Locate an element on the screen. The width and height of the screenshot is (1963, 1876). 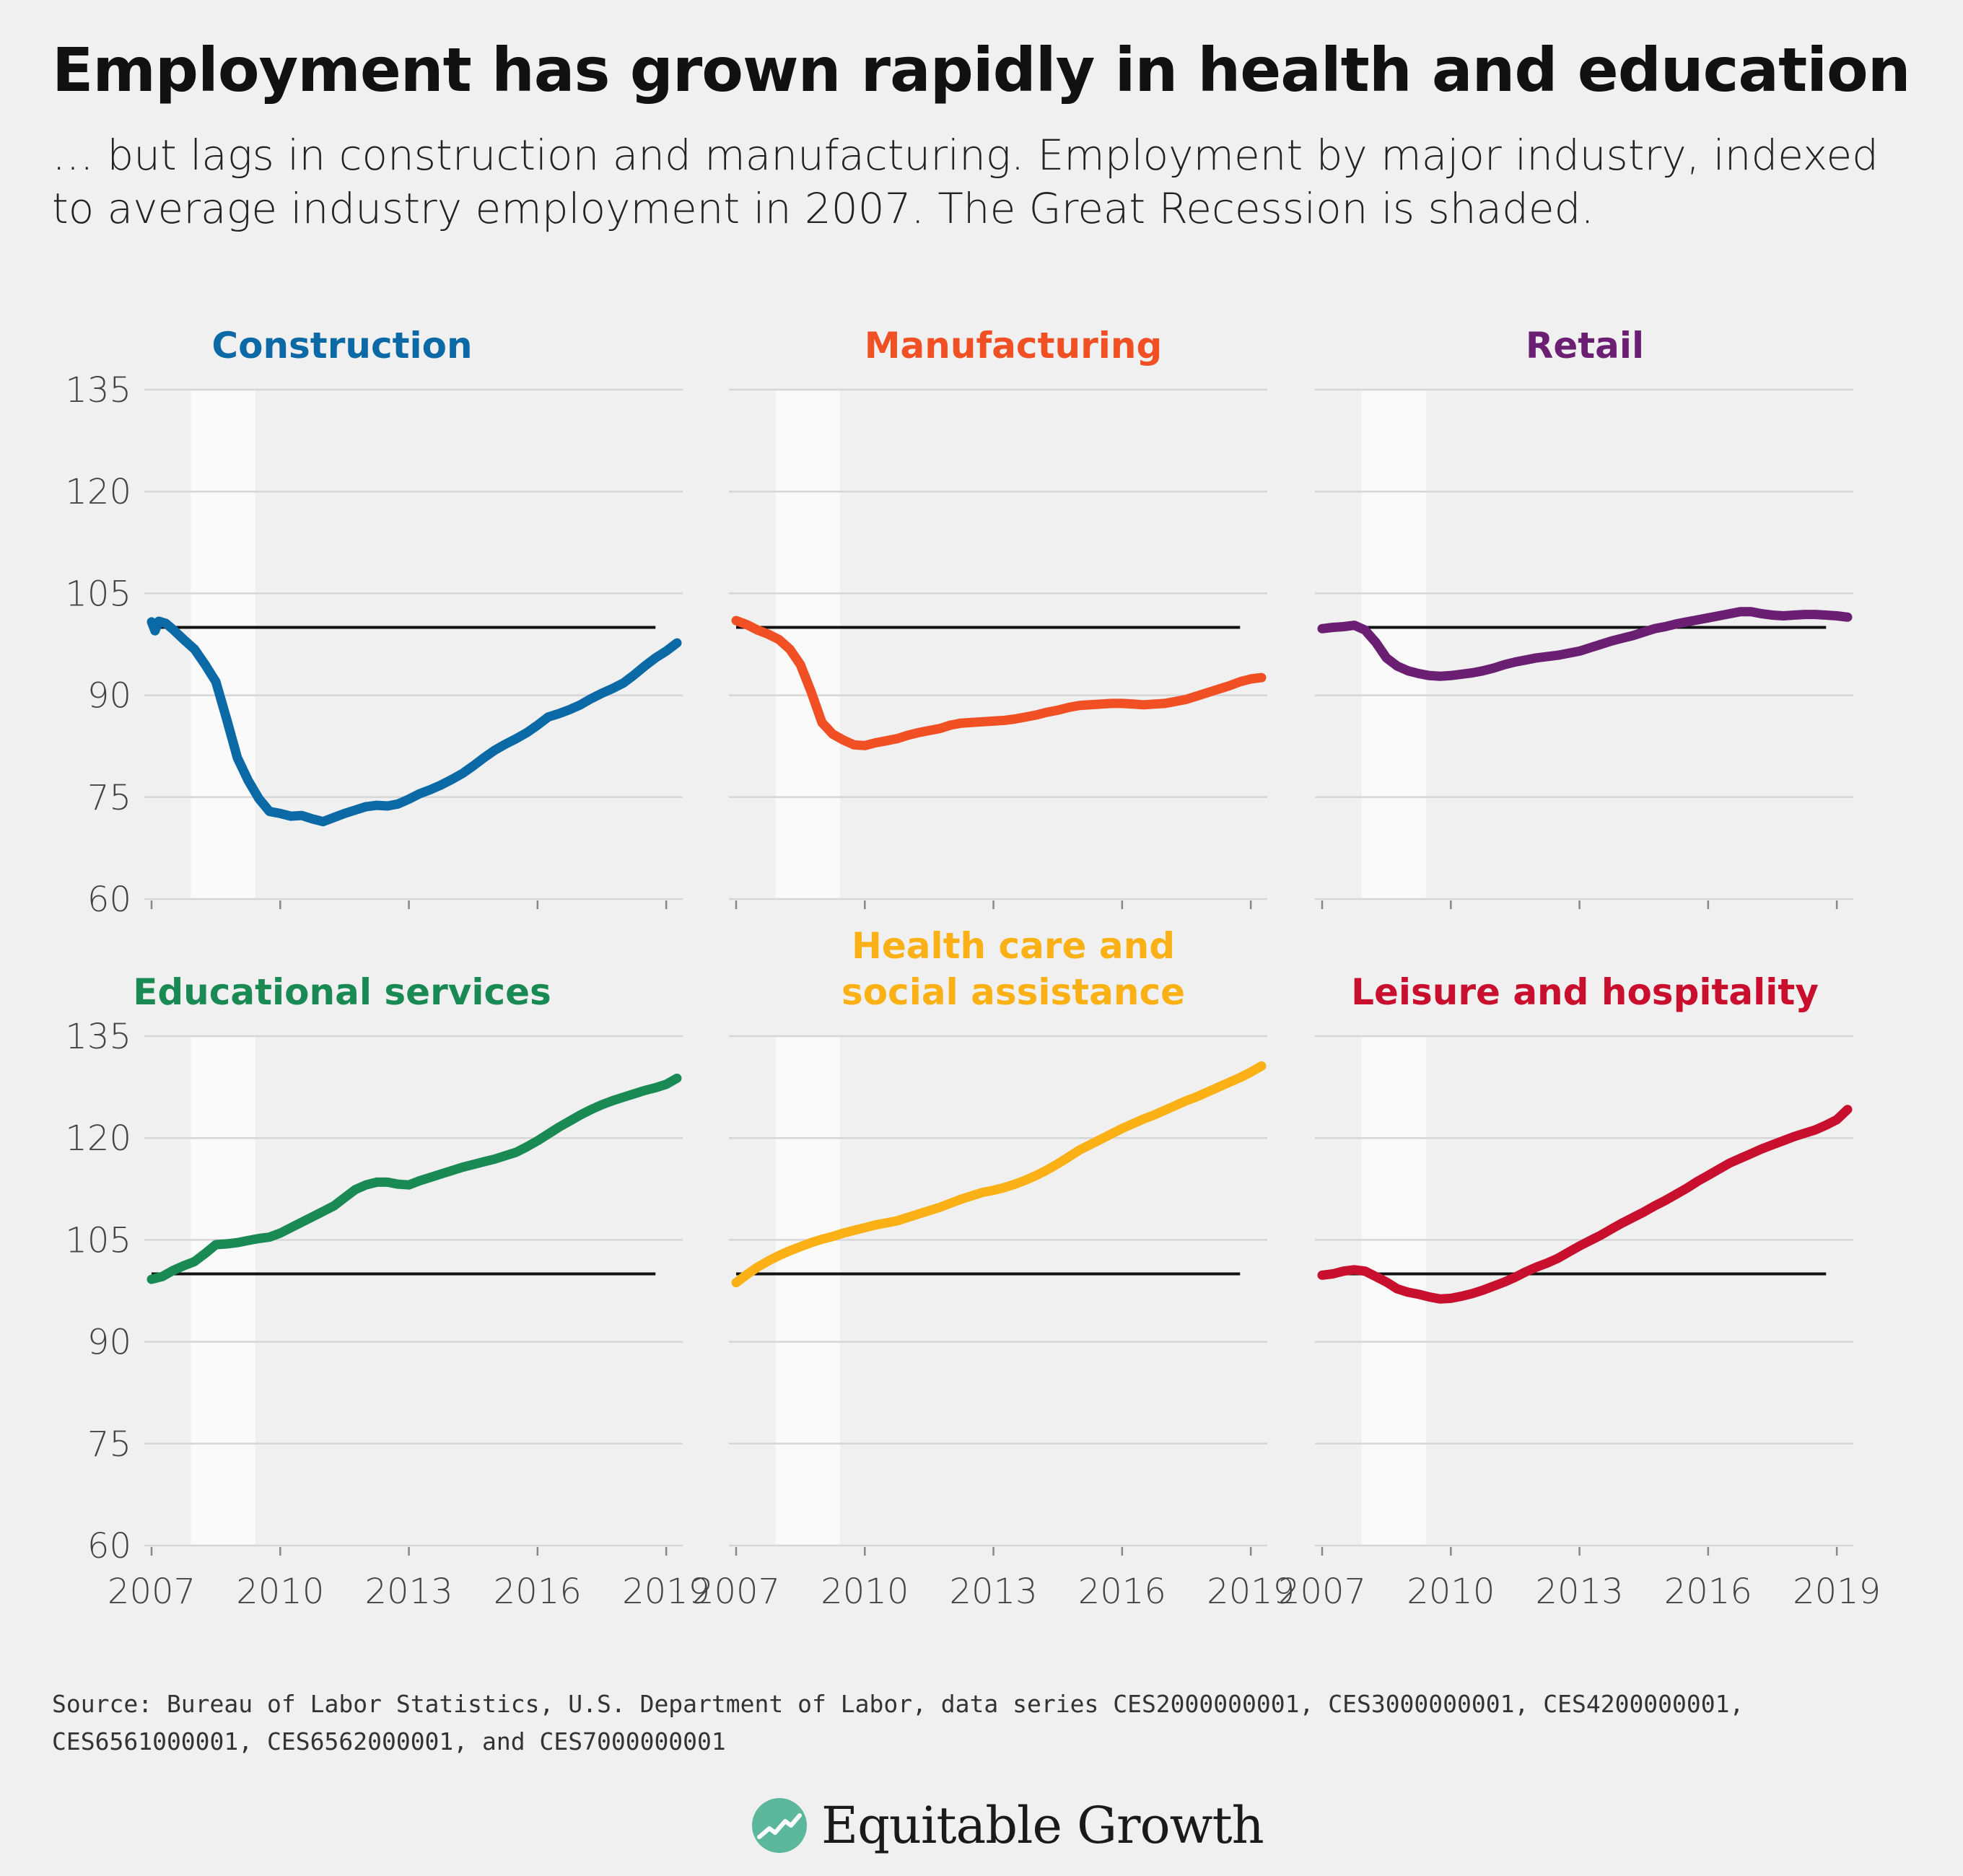
panel-title: Retail is located at coordinates (1585, 346).